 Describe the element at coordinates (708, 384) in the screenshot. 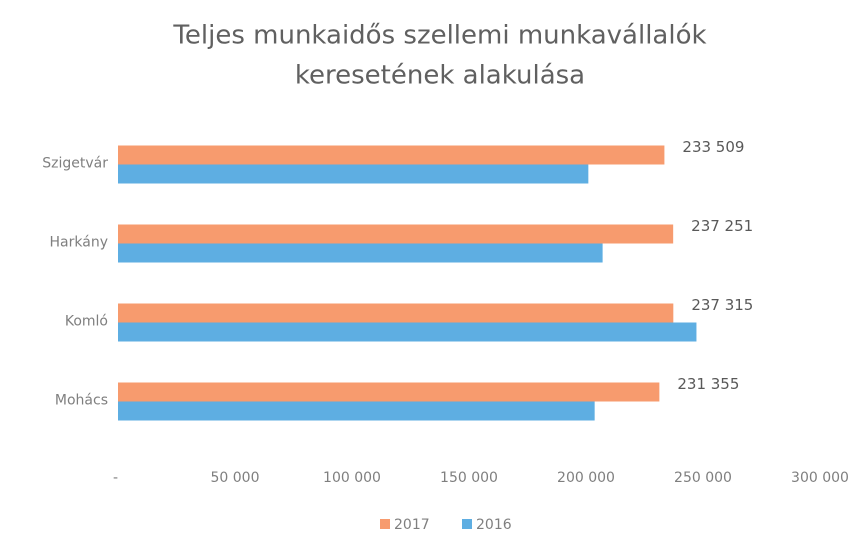

I see `data-label: 231 355` at that location.